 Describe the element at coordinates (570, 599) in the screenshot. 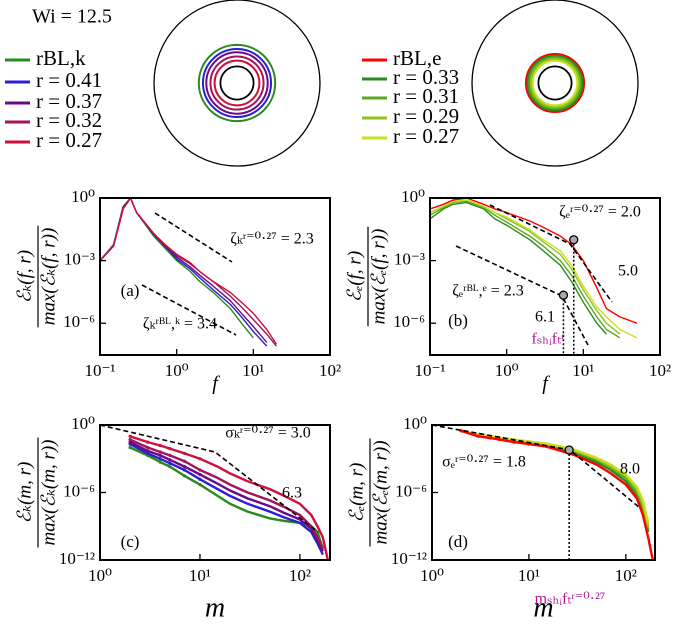

I see `annotation: mₛₕᵢfₜʳ⁼⁰·²⁷` at that location.